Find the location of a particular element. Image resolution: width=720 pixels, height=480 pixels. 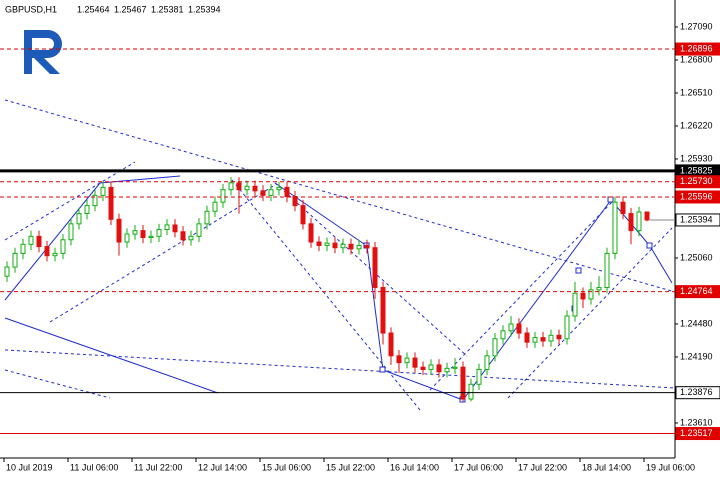

x-tick-label: 16 Jul 14:00 is located at coordinates (414, 467).